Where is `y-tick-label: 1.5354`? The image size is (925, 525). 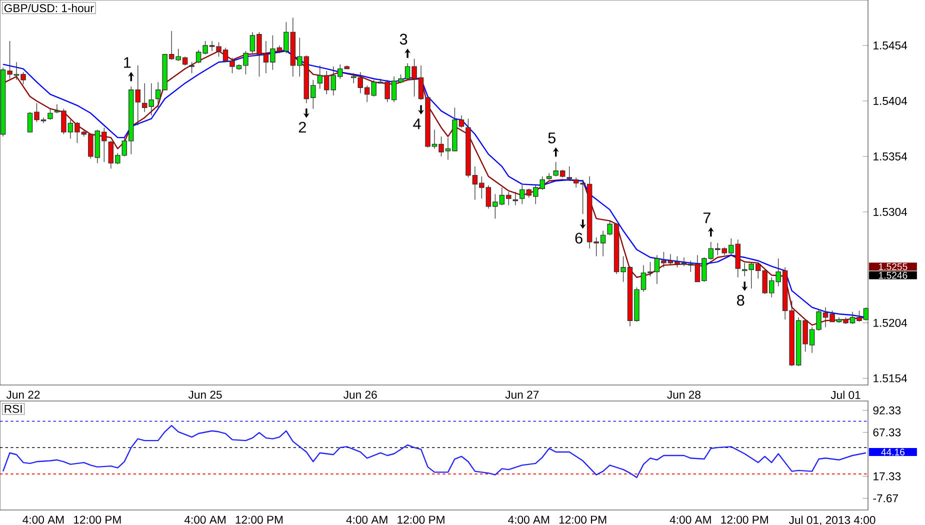 y-tick-label: 1.5354 is located at coordinates (891, 156).